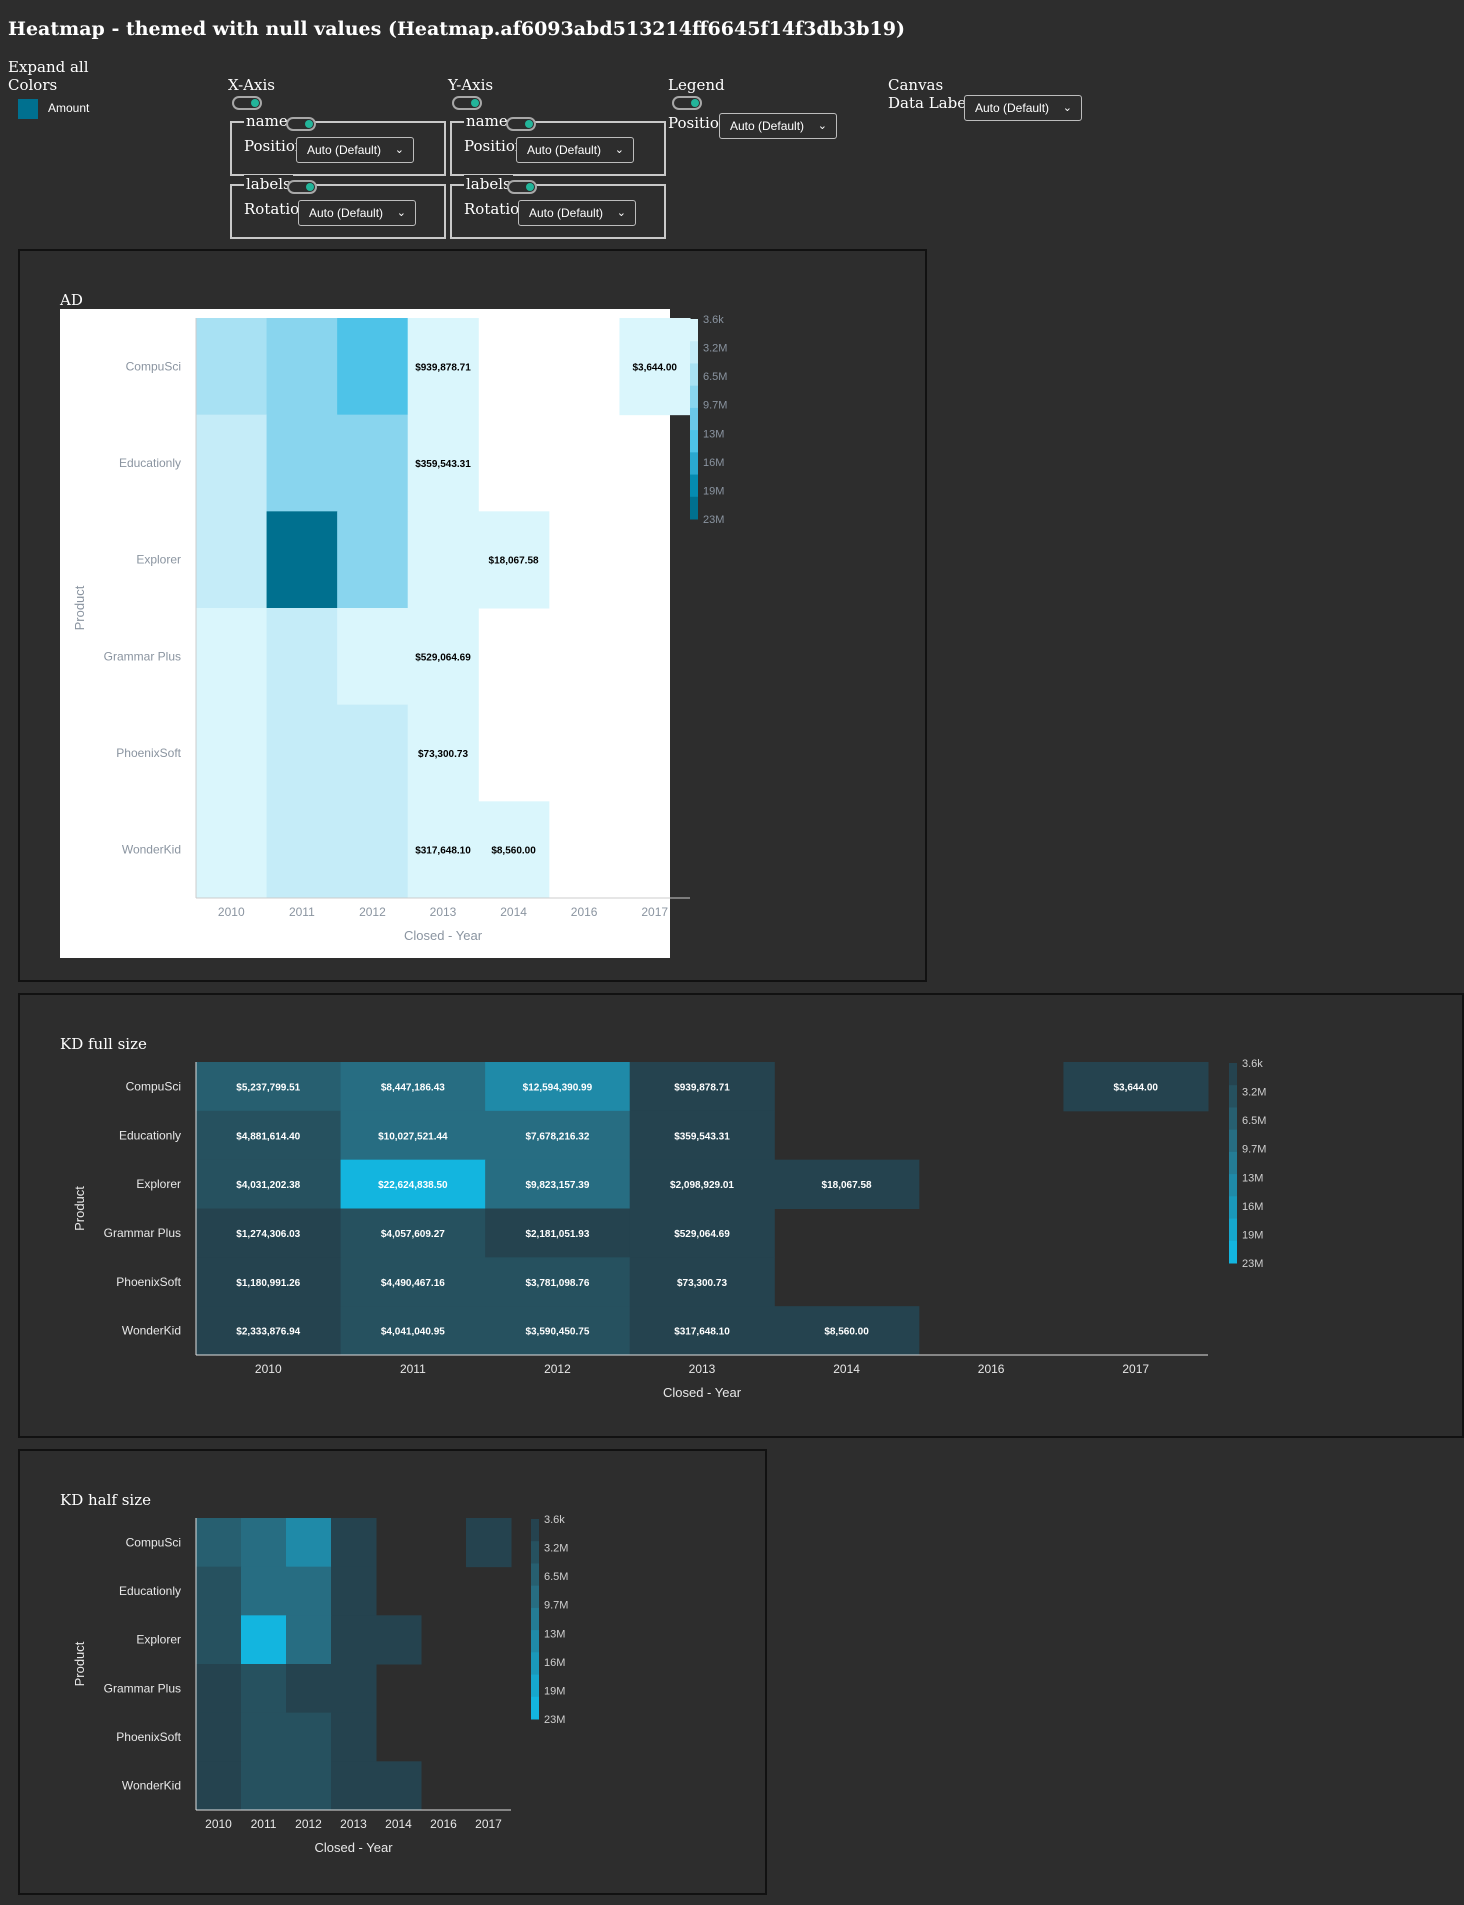  I want to click on cell-data-label: $2,098,929.01, so click(702, 1185).